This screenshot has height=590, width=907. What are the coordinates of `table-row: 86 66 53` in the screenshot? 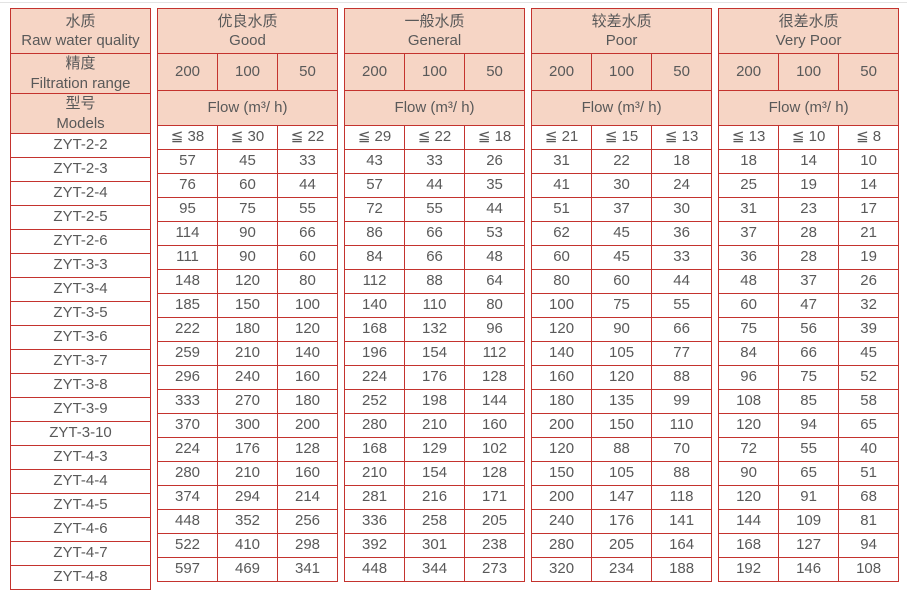 It's located at (435, 233).